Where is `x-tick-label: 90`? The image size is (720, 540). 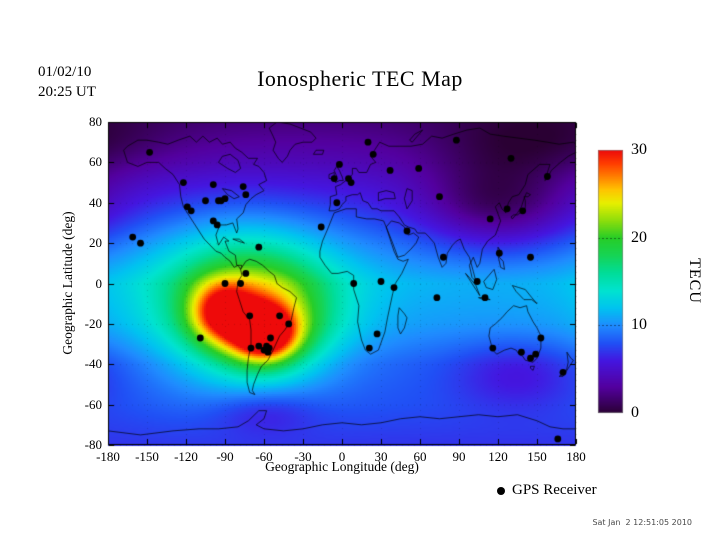
x-tick-label: 90 is located at coordinates (459, 456).